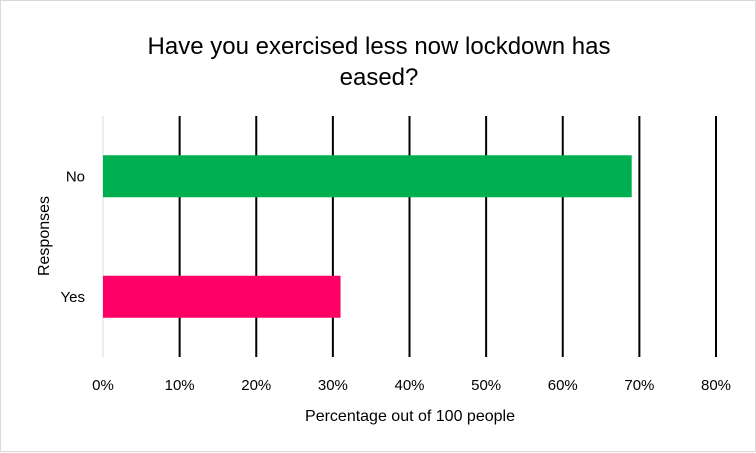 The width and height of the screenshot is (756, 453). What do you see at coordinates (379, 77) in the screenshot?
I see `chart-title-line-2: eased?` at bounding box center [379, 77].